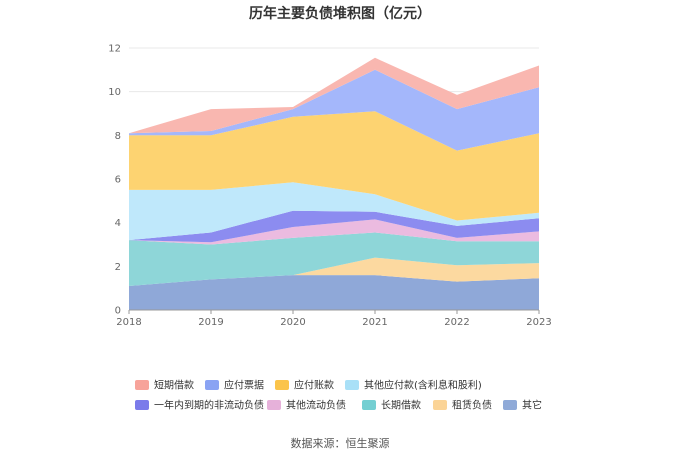  What do you see at coordinates (118, 311) in the screenshot?
I see `y-tick-label: 0` at bounding box center [118, 311].